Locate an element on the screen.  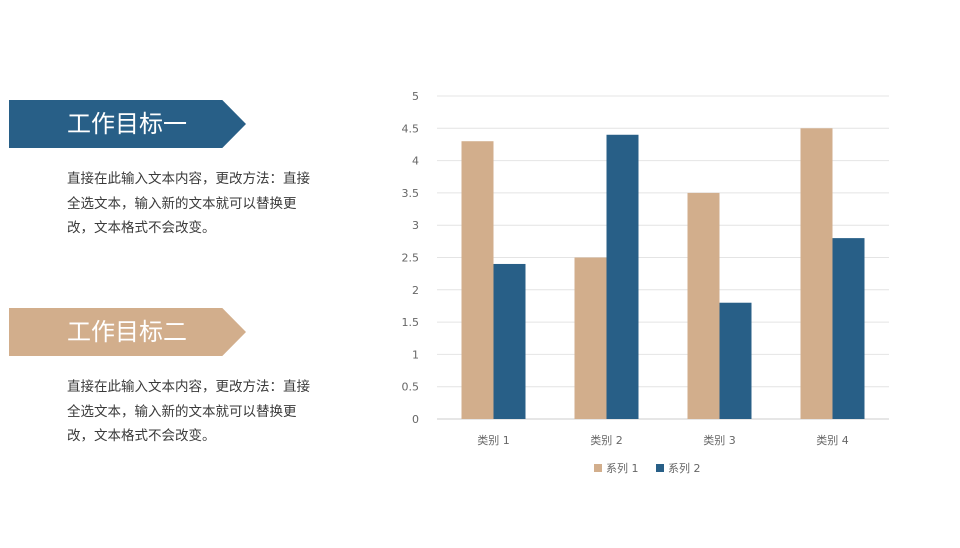
section-title-1: 工作目标一 is located at coordinates (127, 124).